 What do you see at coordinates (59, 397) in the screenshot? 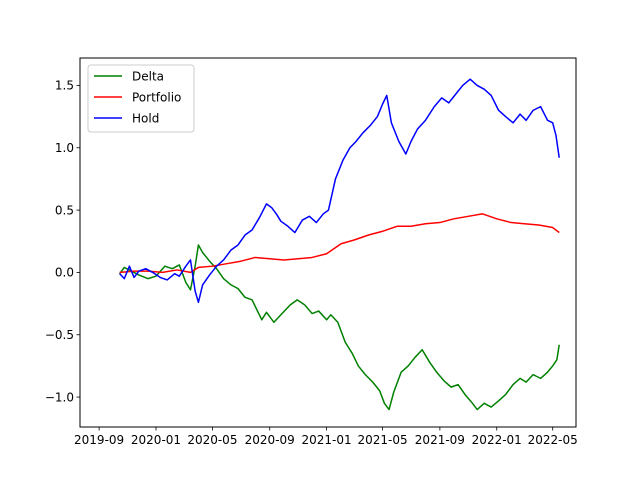
I see `y-tick-label: −1.0` at bounding box center [59, 397].